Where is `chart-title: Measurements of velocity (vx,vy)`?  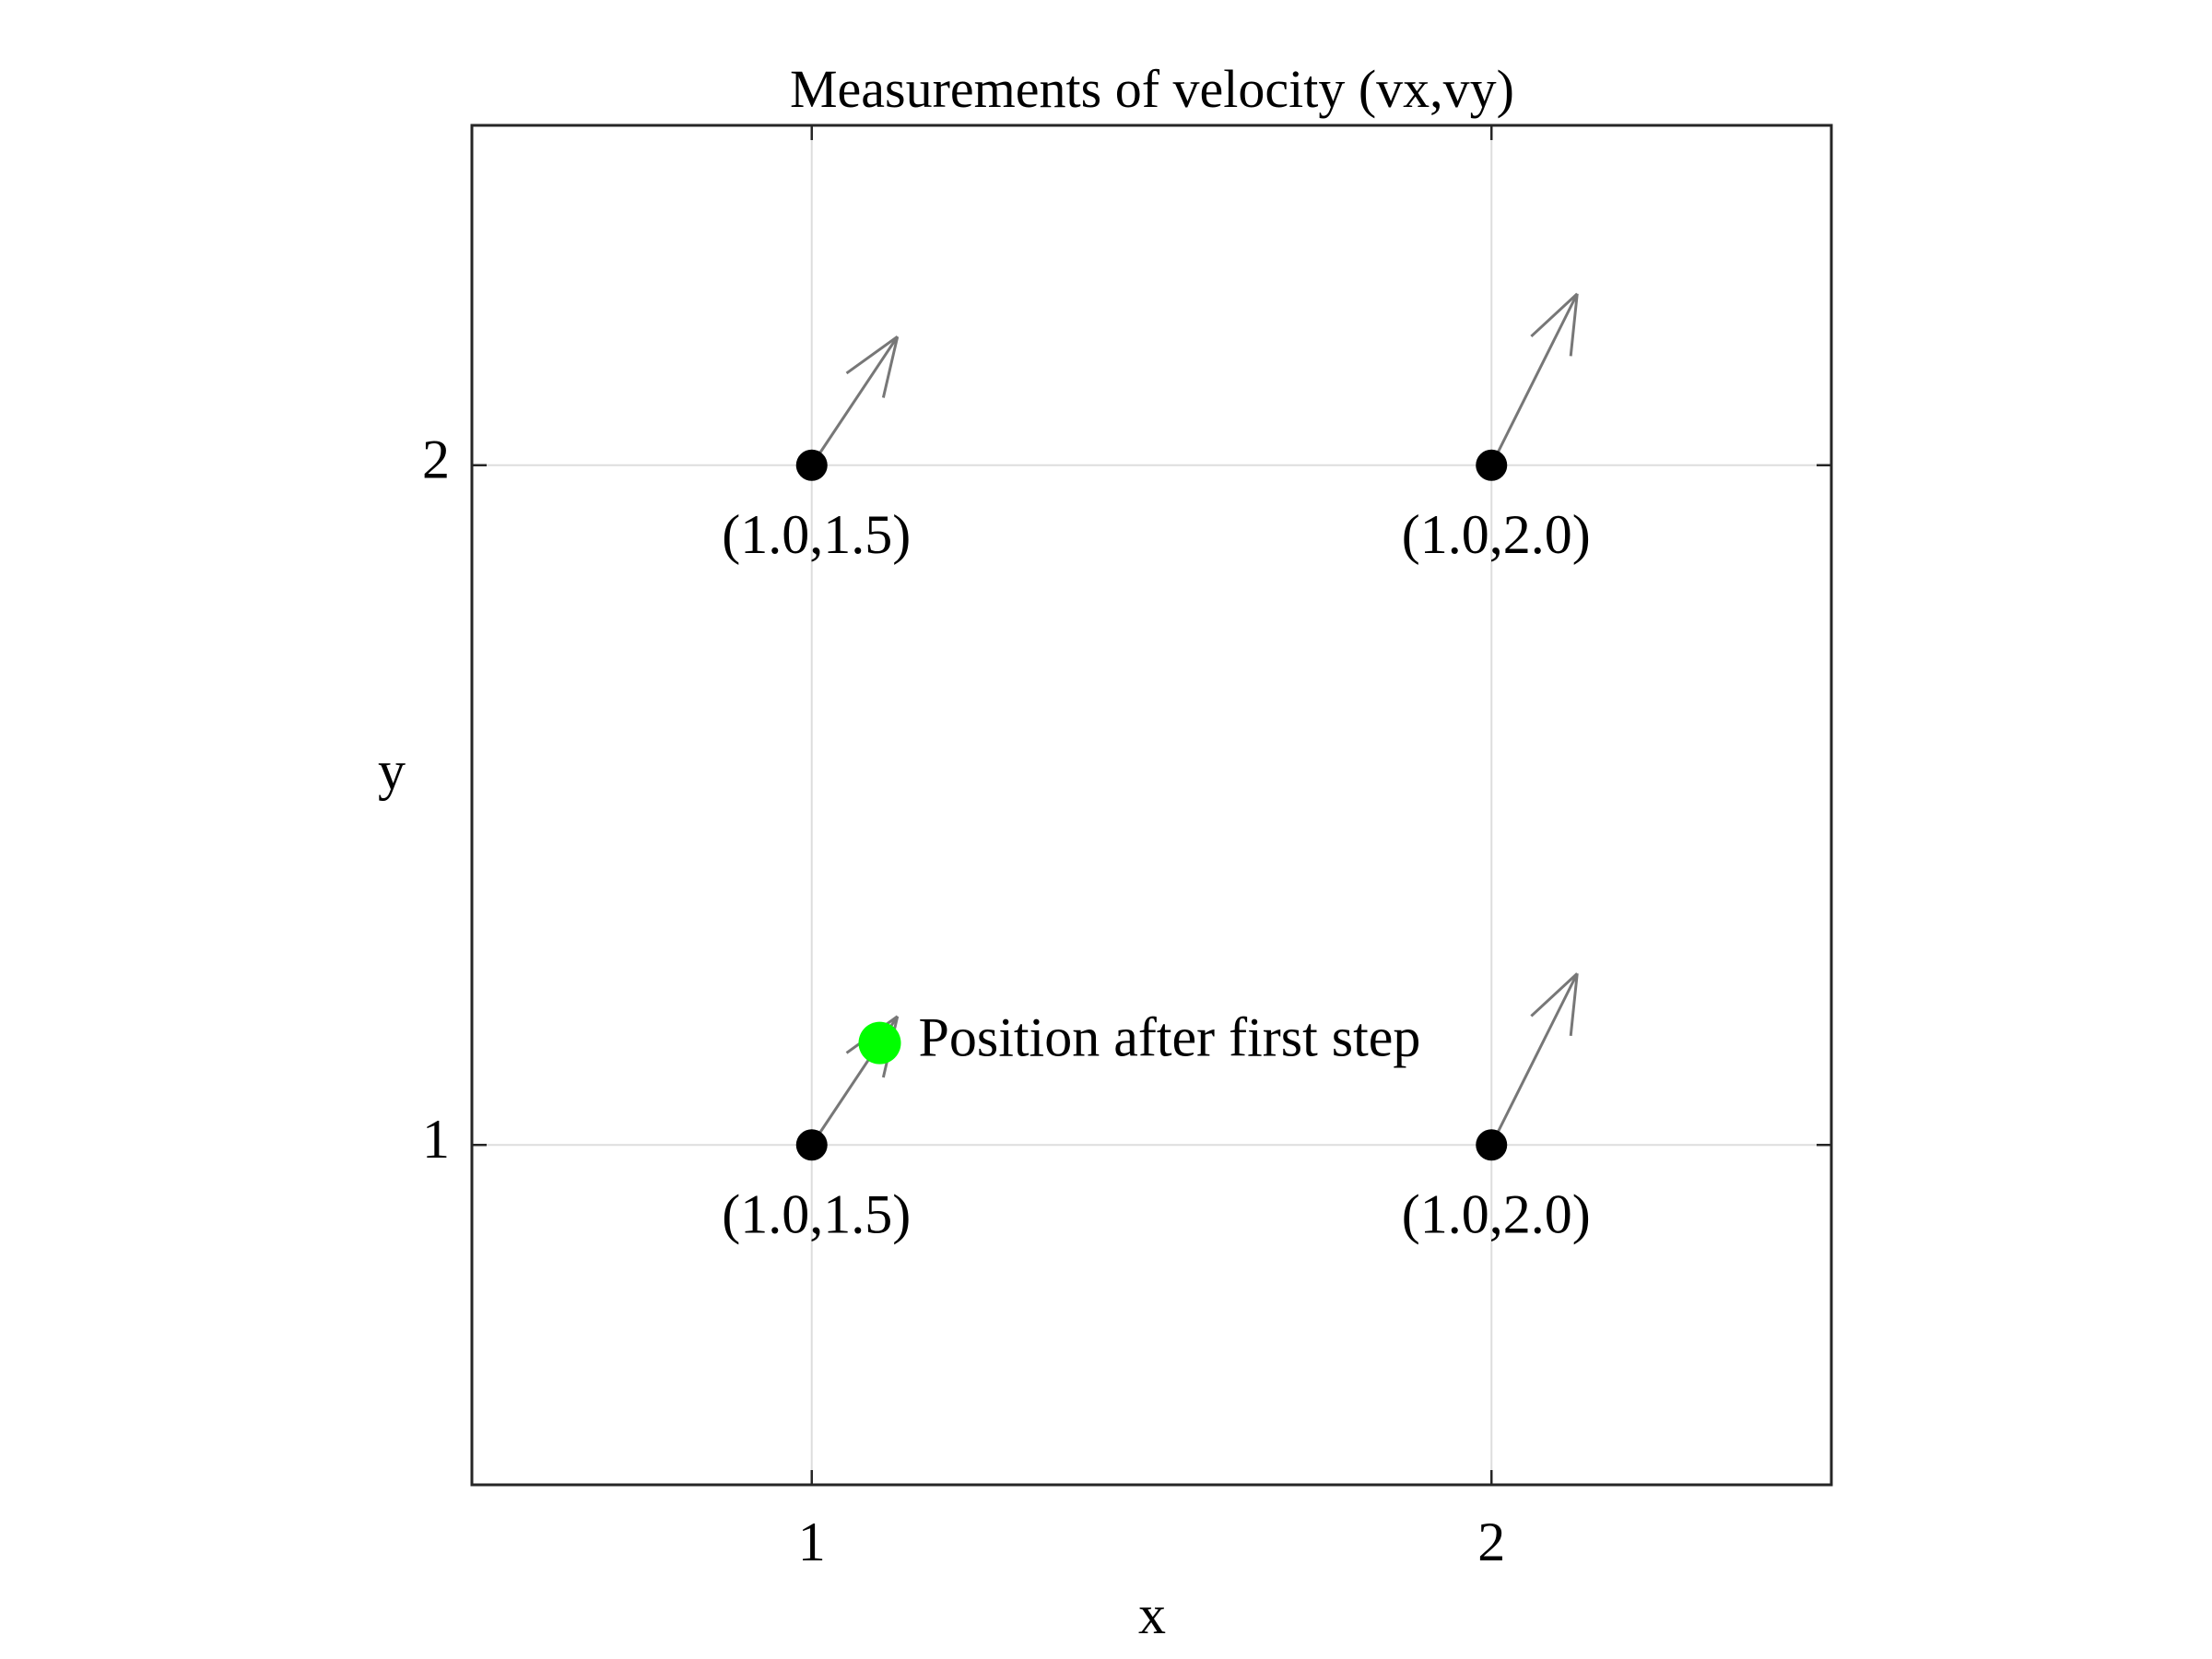 chart-title: Measurements of velocity (vx,vy) is located at coordinates (1152, 89).